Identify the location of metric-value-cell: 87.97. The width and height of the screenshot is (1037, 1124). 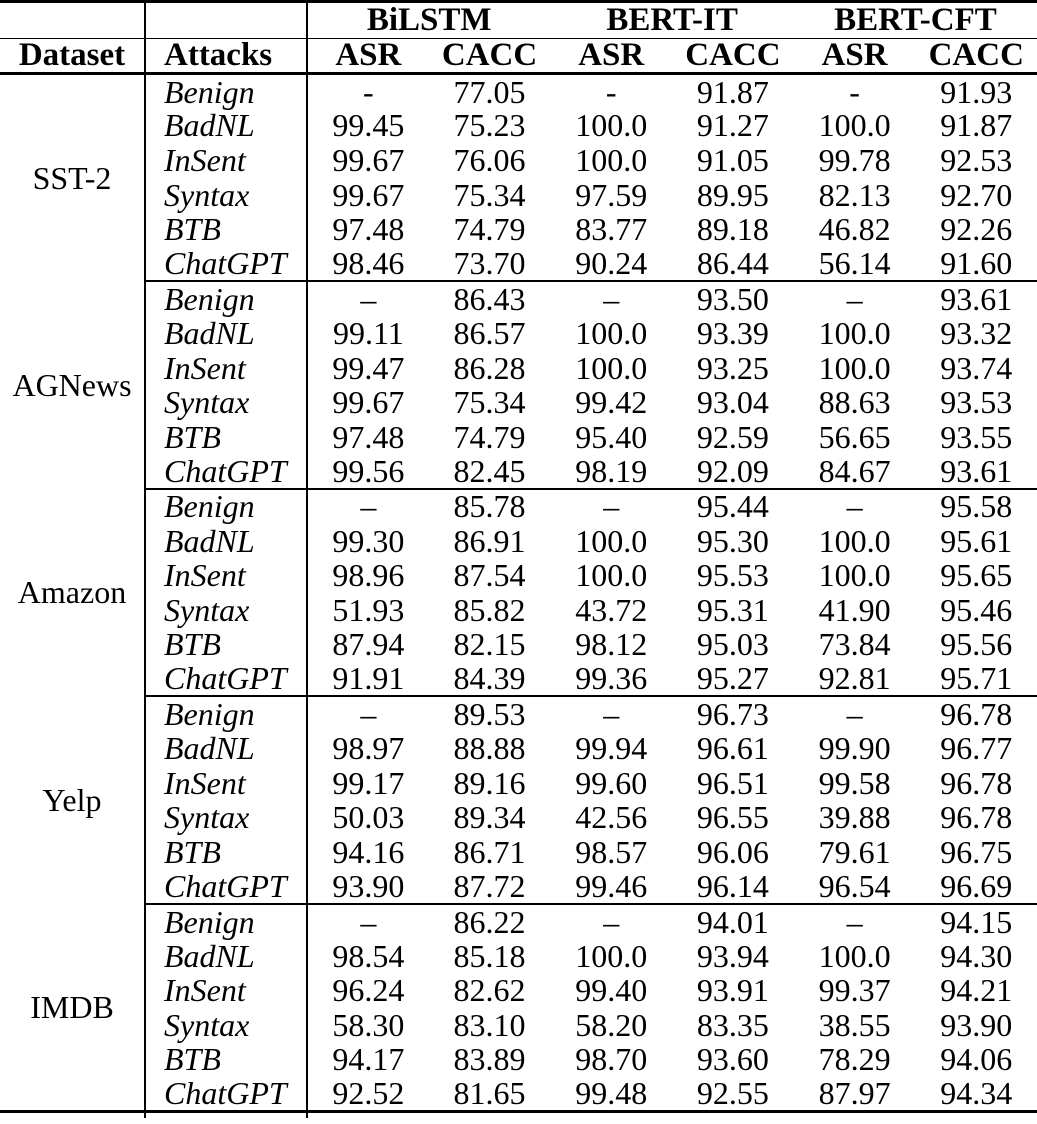
(854, 1094).